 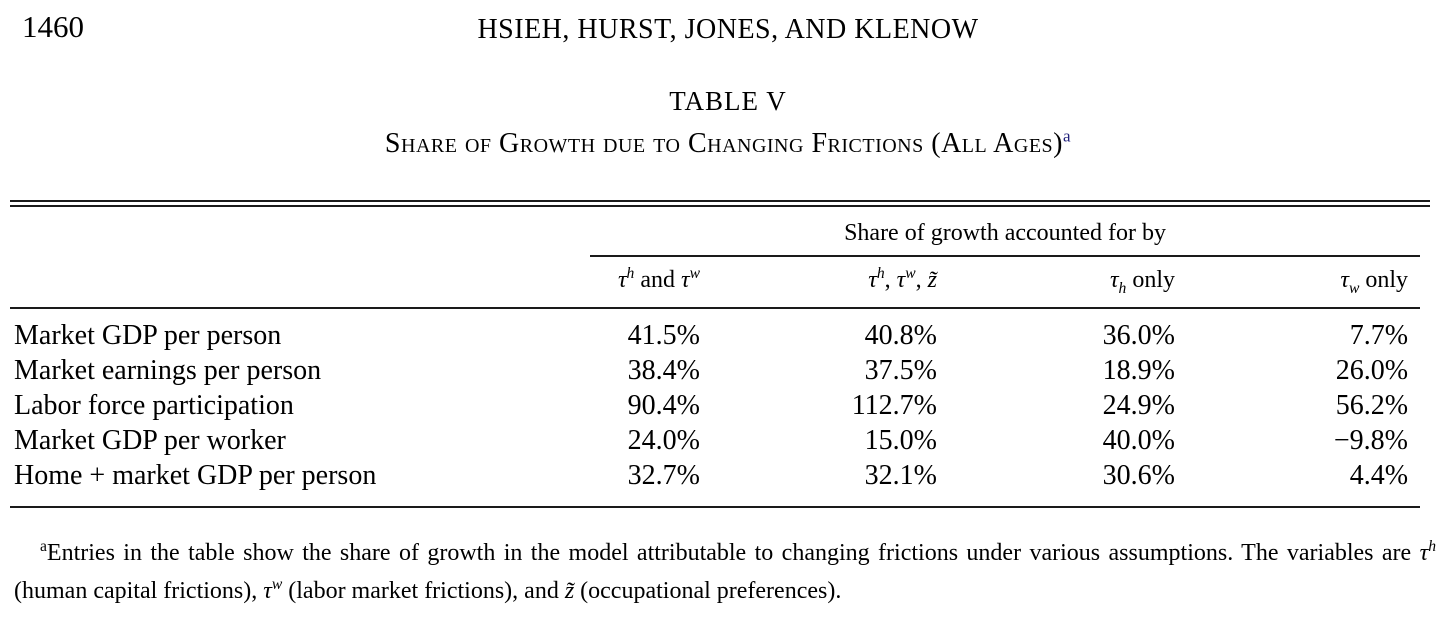 I want to click on column-header-row: τh and τw τh, τw, z̃ τh only τw only, so click(x=715, y=282).